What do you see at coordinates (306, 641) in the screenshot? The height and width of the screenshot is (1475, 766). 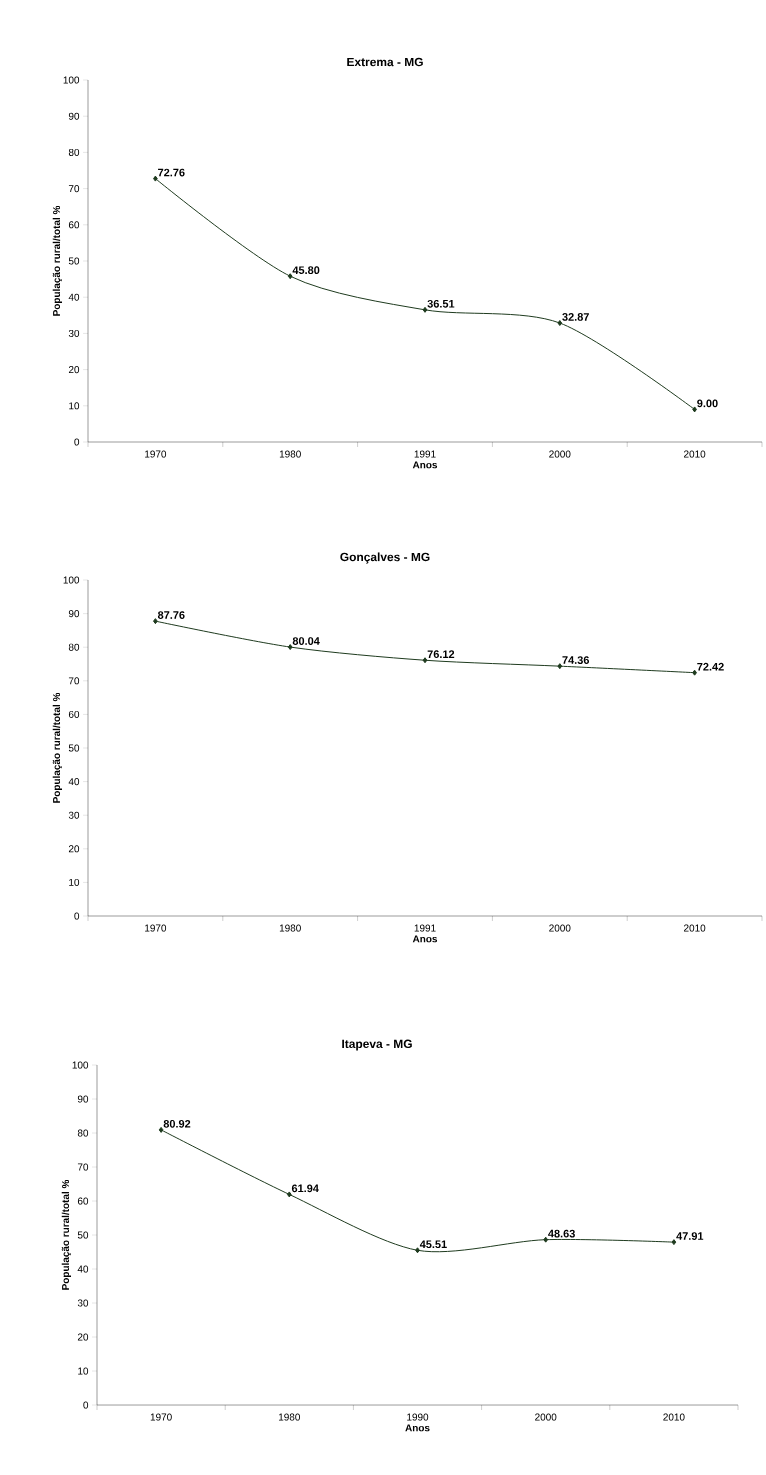 I see `data-label: 80.04` at bounding box center [306, 641].